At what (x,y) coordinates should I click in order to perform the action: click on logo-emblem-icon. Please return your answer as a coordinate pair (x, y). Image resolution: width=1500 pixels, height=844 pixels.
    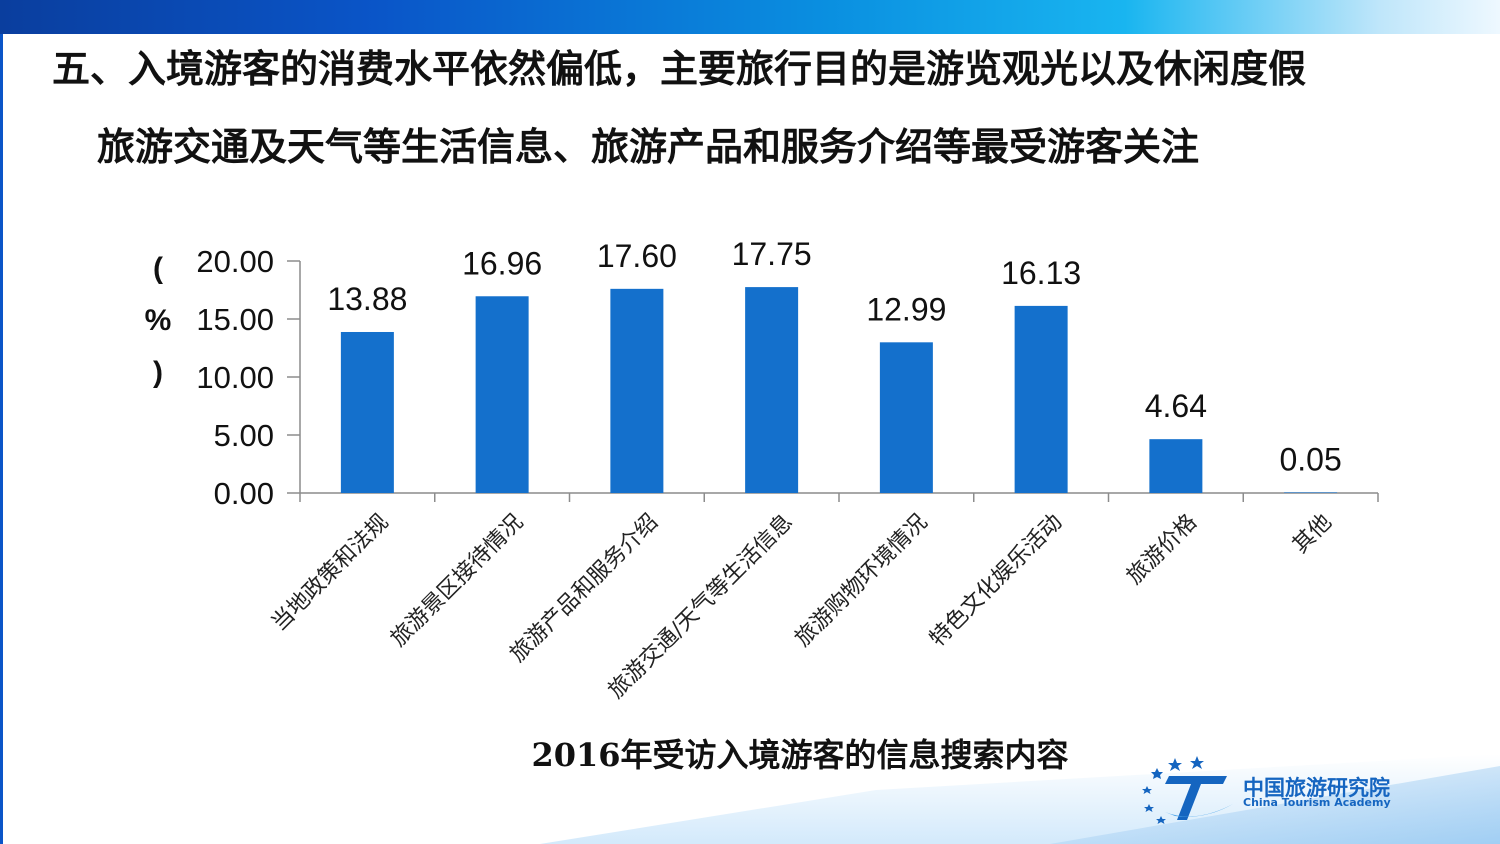
    Looking at the image, I should click on (1187, 790).